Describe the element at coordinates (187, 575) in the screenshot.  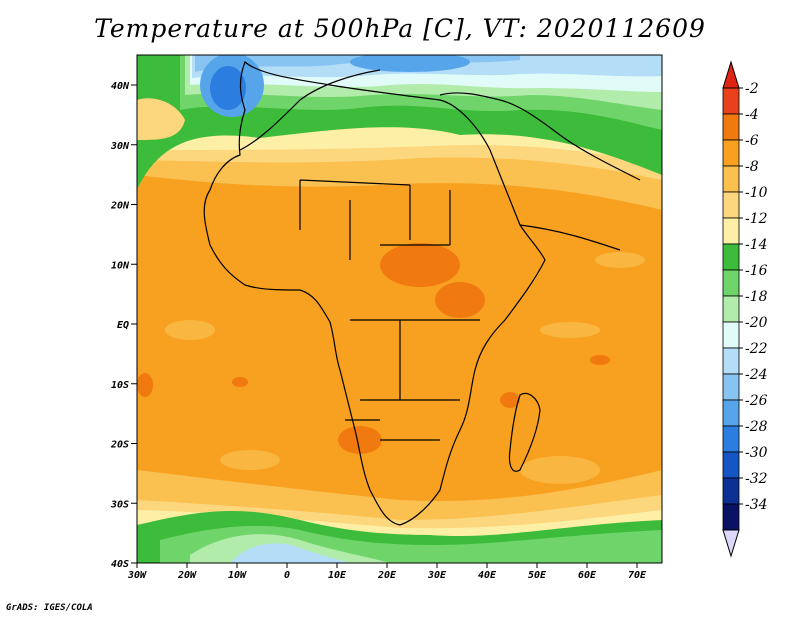
I see `lon-tick-label: 20W` at that location.